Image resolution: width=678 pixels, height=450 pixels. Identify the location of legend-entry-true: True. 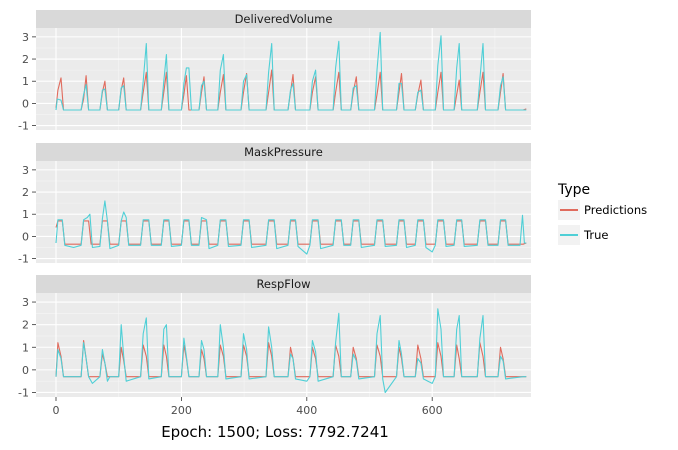
(583, 235).